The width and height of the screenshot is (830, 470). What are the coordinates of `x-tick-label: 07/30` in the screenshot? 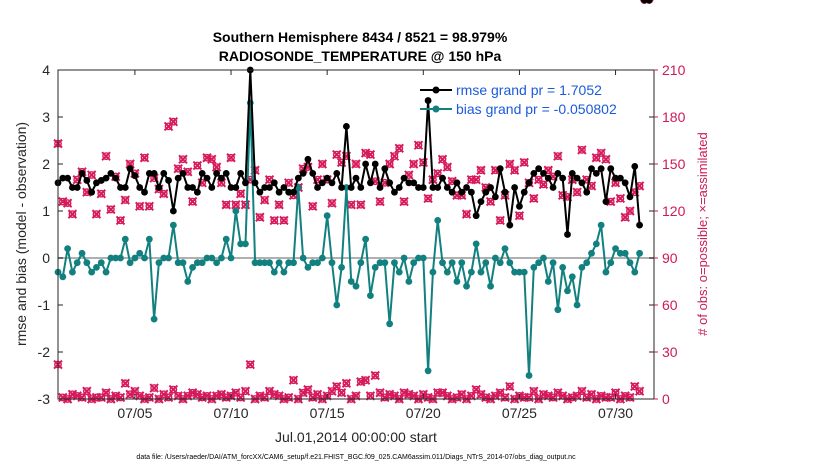 It's located at (615, 413).